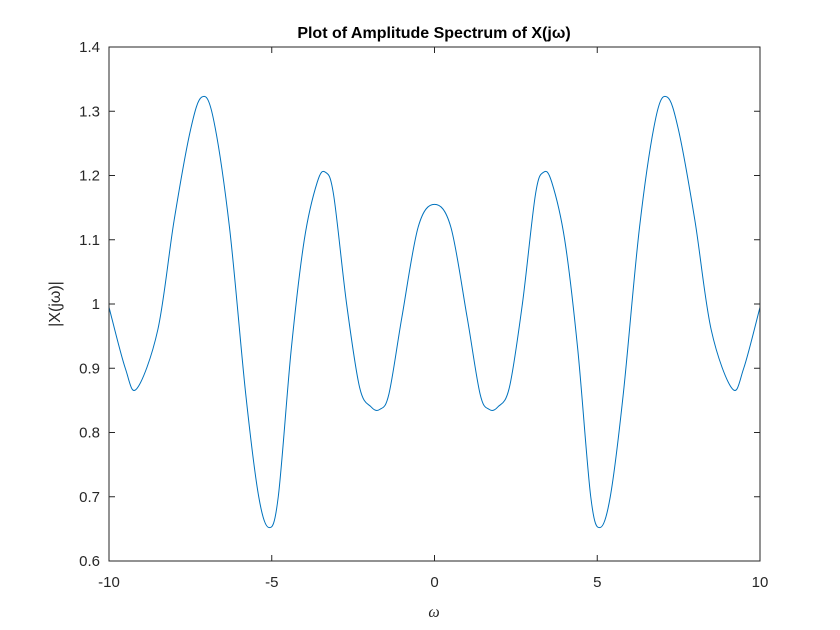  What do you see at coordinates (433, 33) in the screenshot?
I see `chart-title: Plot of Amplitude Spectrum of X(jω)` at bounding box center [433, 33].